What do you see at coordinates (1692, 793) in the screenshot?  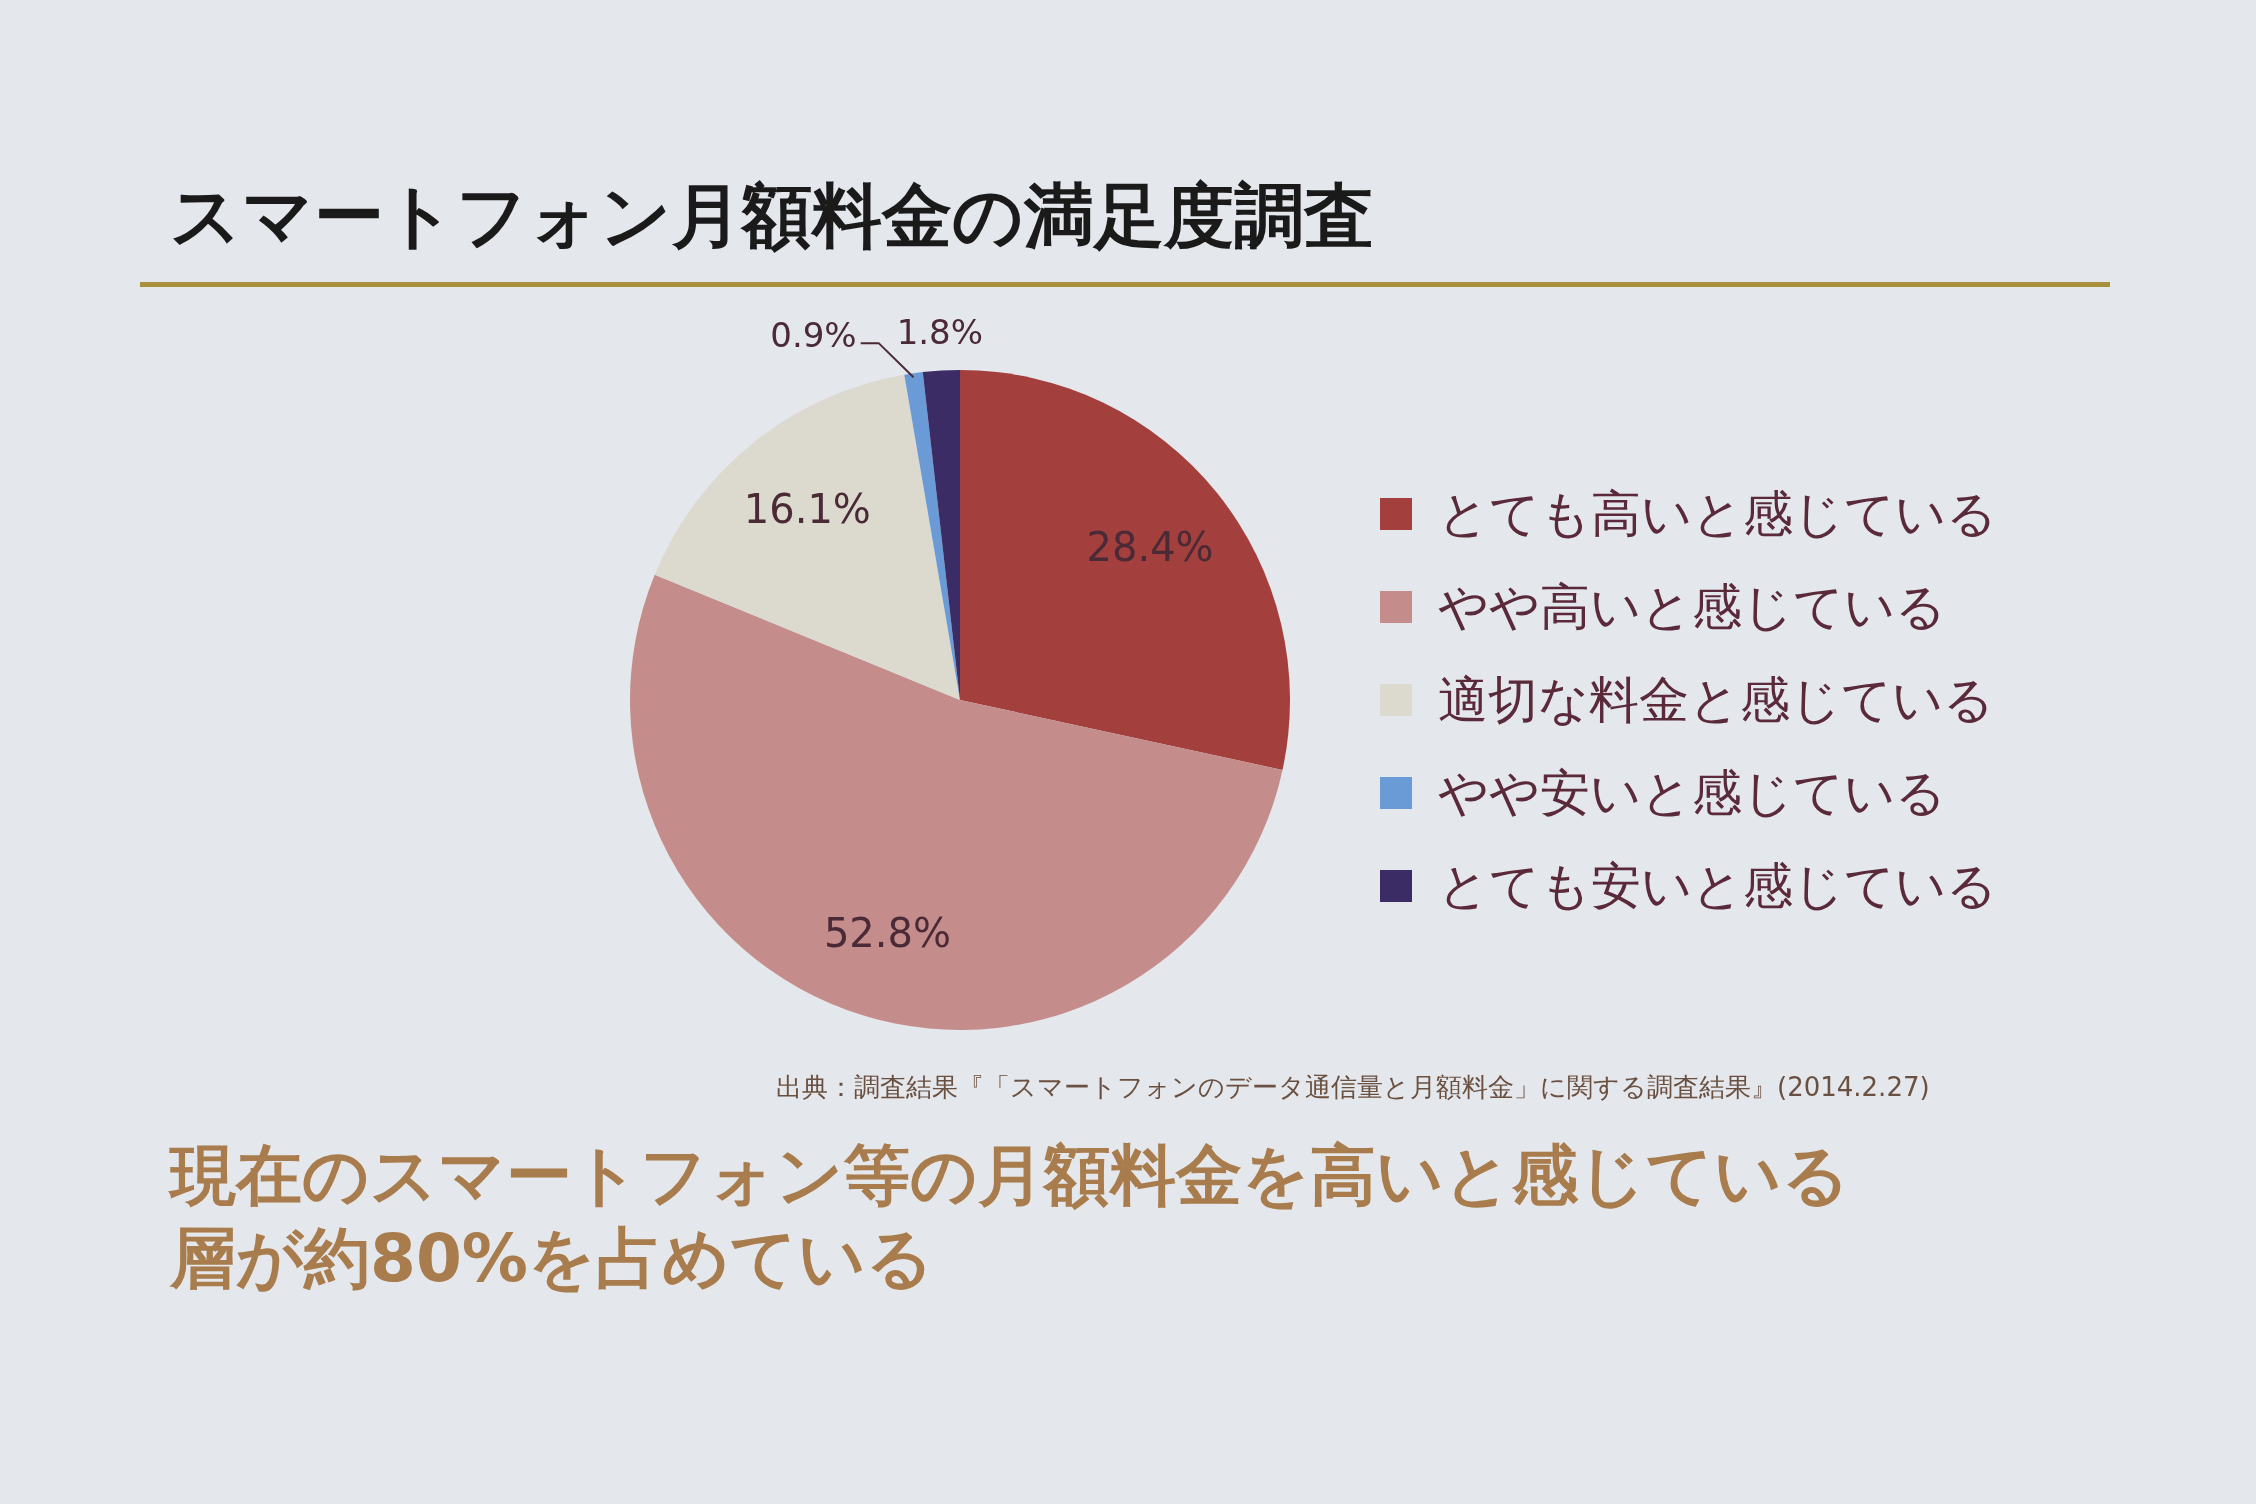 I see `legend-label: やや安いと感じている` at bounding box center [1692, 793].